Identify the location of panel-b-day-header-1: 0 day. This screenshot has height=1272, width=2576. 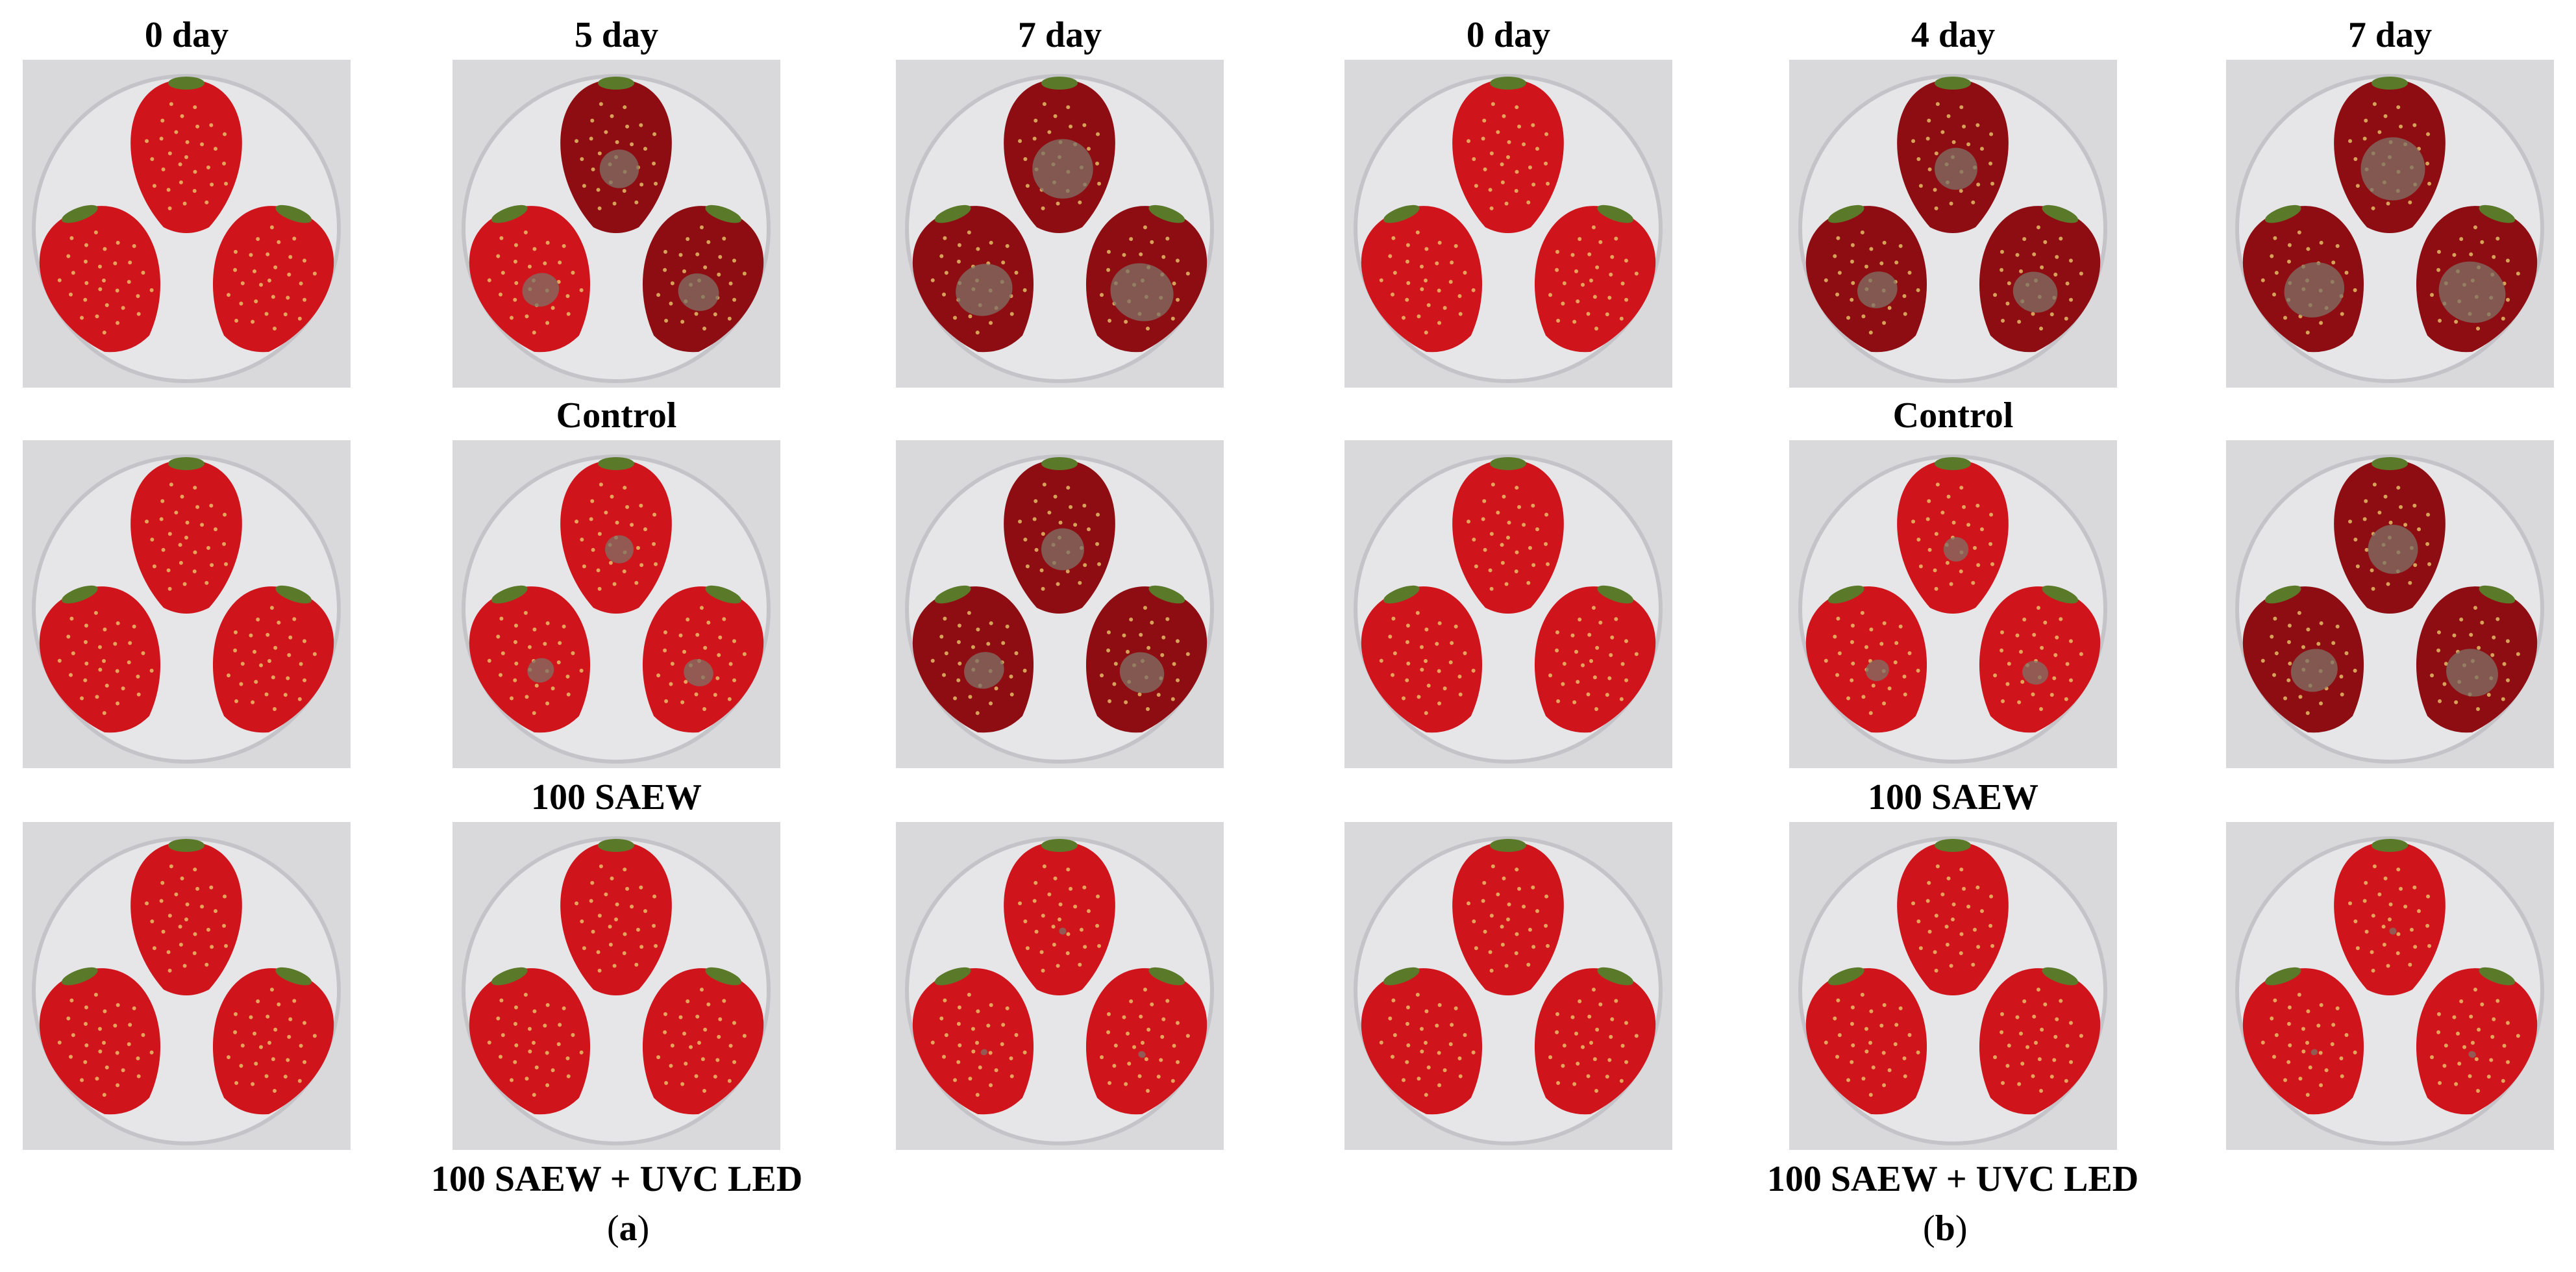
(1508, 35).